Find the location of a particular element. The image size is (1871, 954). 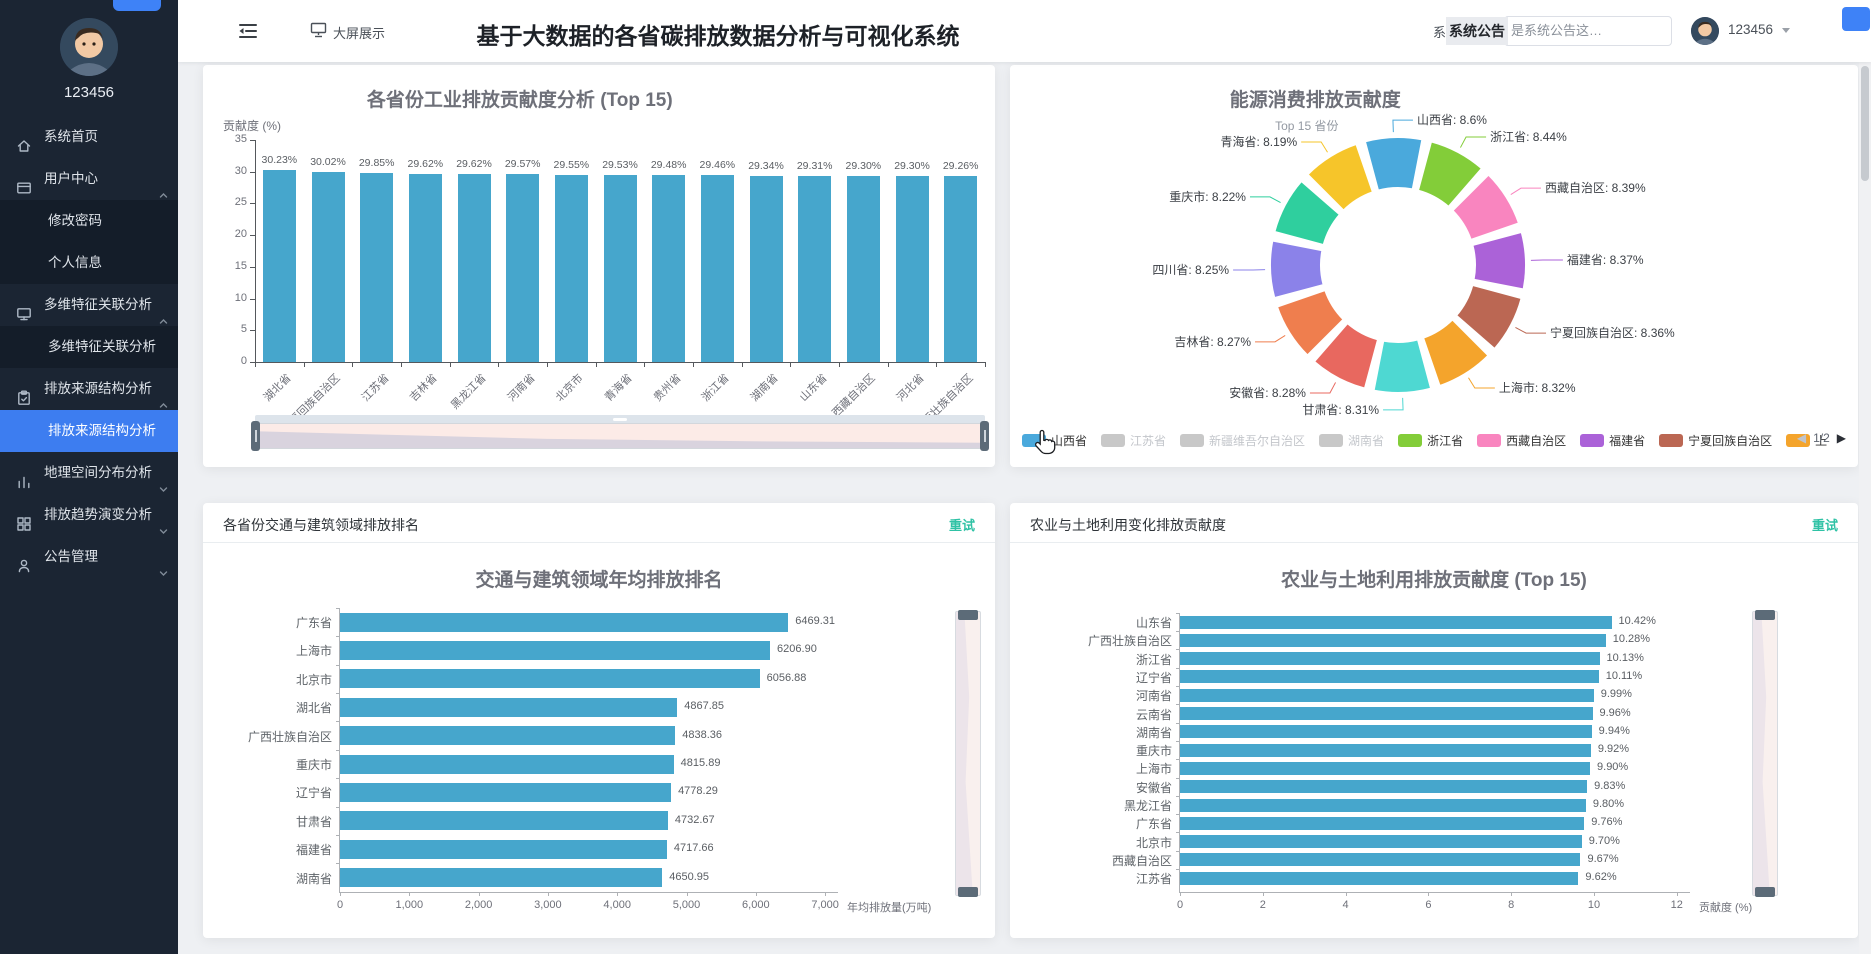

sidebar-item-label: 公告管理 is located at coordinates (71, 556).